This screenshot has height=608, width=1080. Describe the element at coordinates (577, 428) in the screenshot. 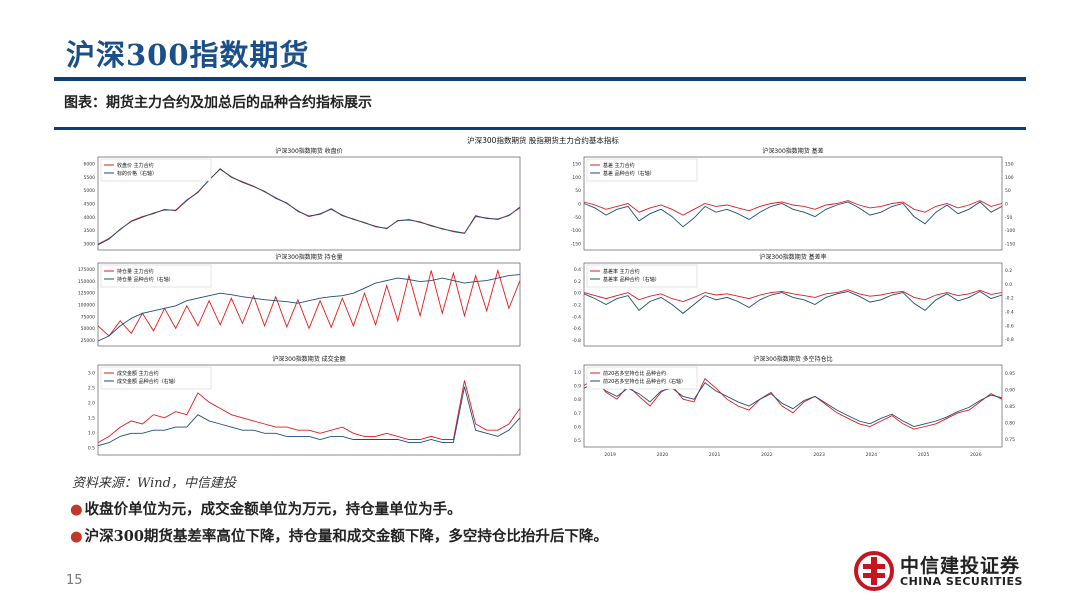

I see `y-tick-label: 0.6` at that location.